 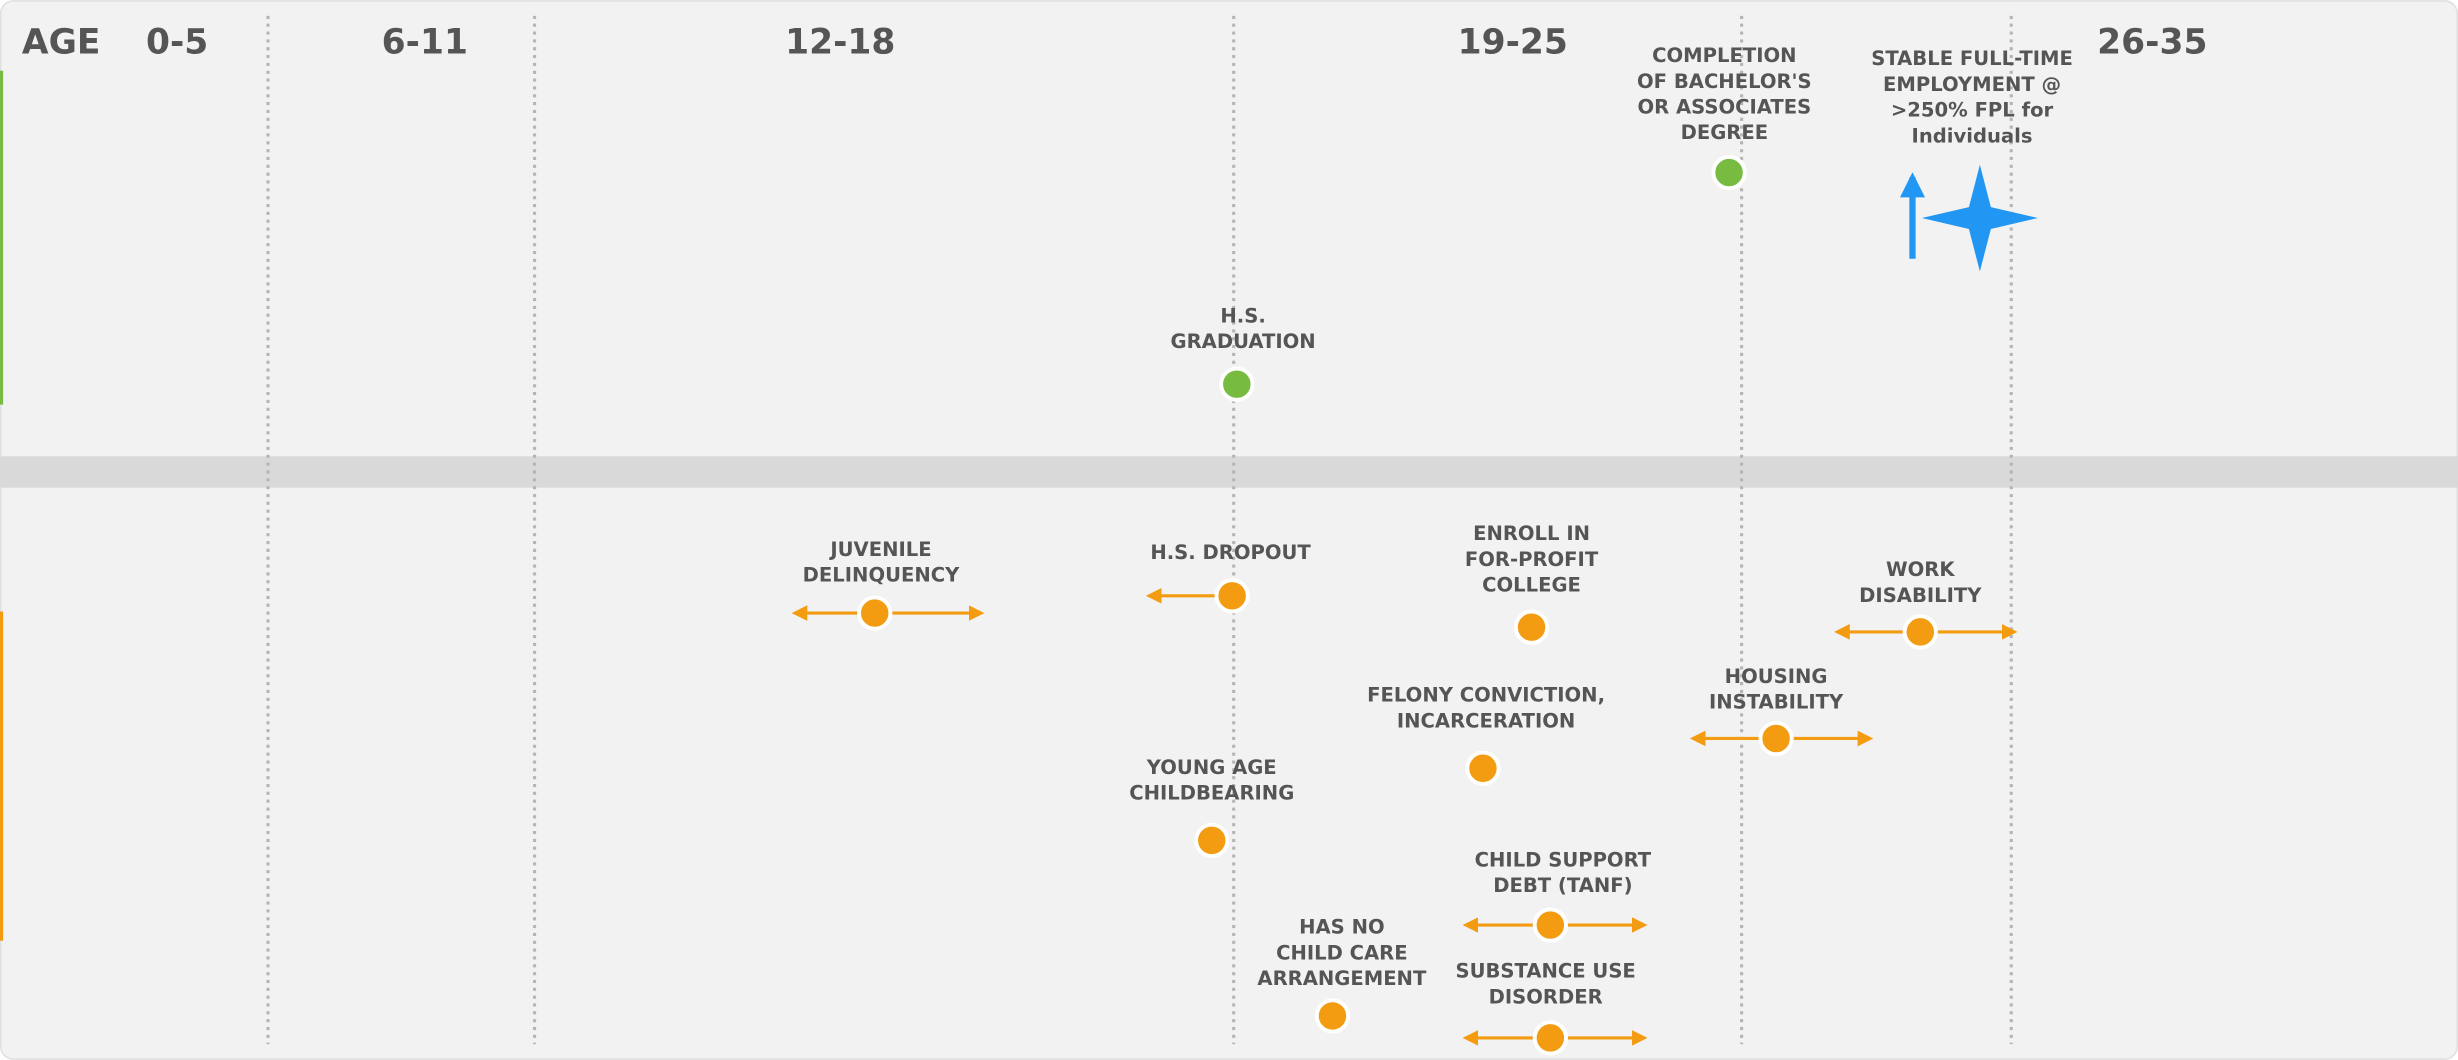 I want to click on event-label: CHILD SUPPORT, so click(x=1563, y=859).